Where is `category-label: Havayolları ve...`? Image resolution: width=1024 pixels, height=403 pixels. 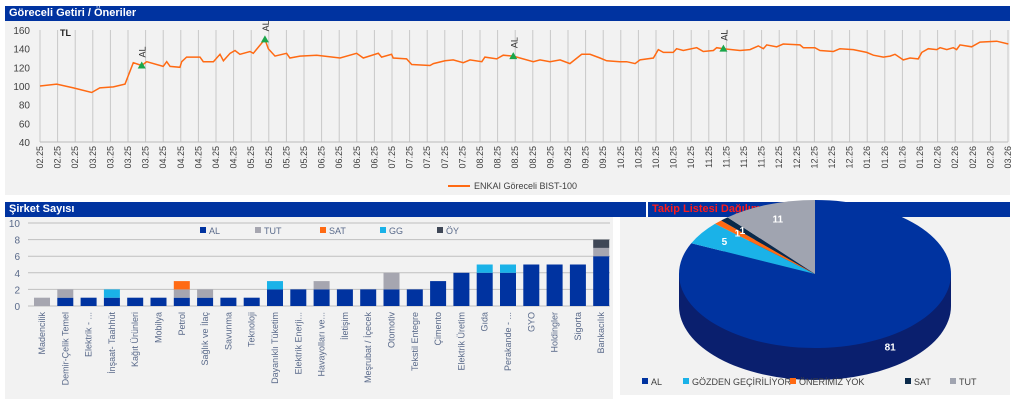
category-label: Havayolları ve... is located at coordinates (322, 344).